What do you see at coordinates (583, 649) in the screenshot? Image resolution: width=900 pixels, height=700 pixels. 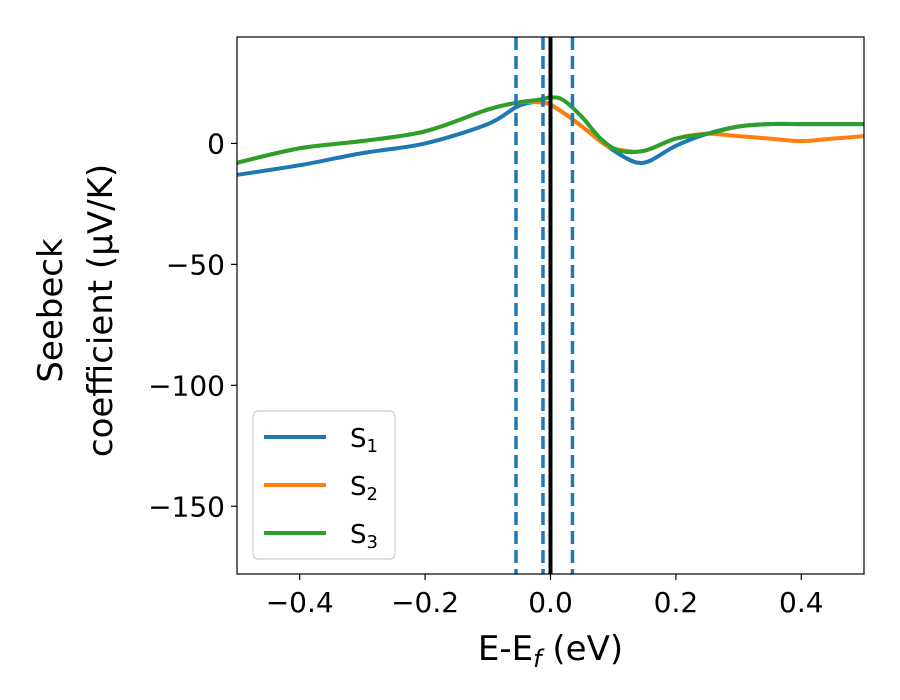 I see `x-axis-label-unit: (eV)` at bounding box center [583, 649].